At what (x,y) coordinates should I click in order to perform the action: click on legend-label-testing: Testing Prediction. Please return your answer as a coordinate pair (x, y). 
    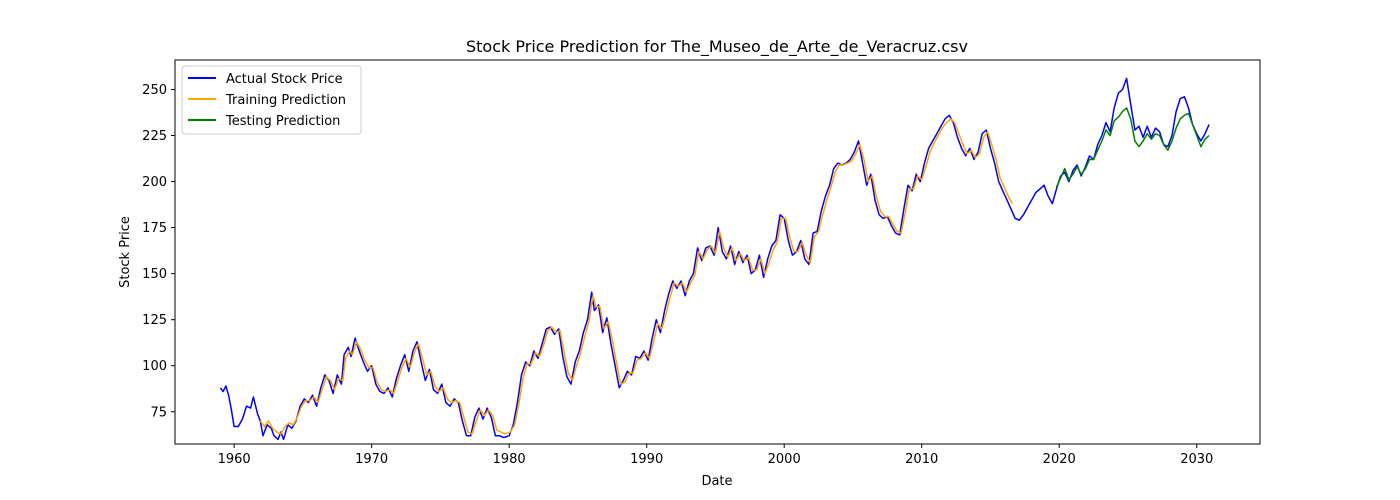
    Looking at the image, I should click on (282, 121).